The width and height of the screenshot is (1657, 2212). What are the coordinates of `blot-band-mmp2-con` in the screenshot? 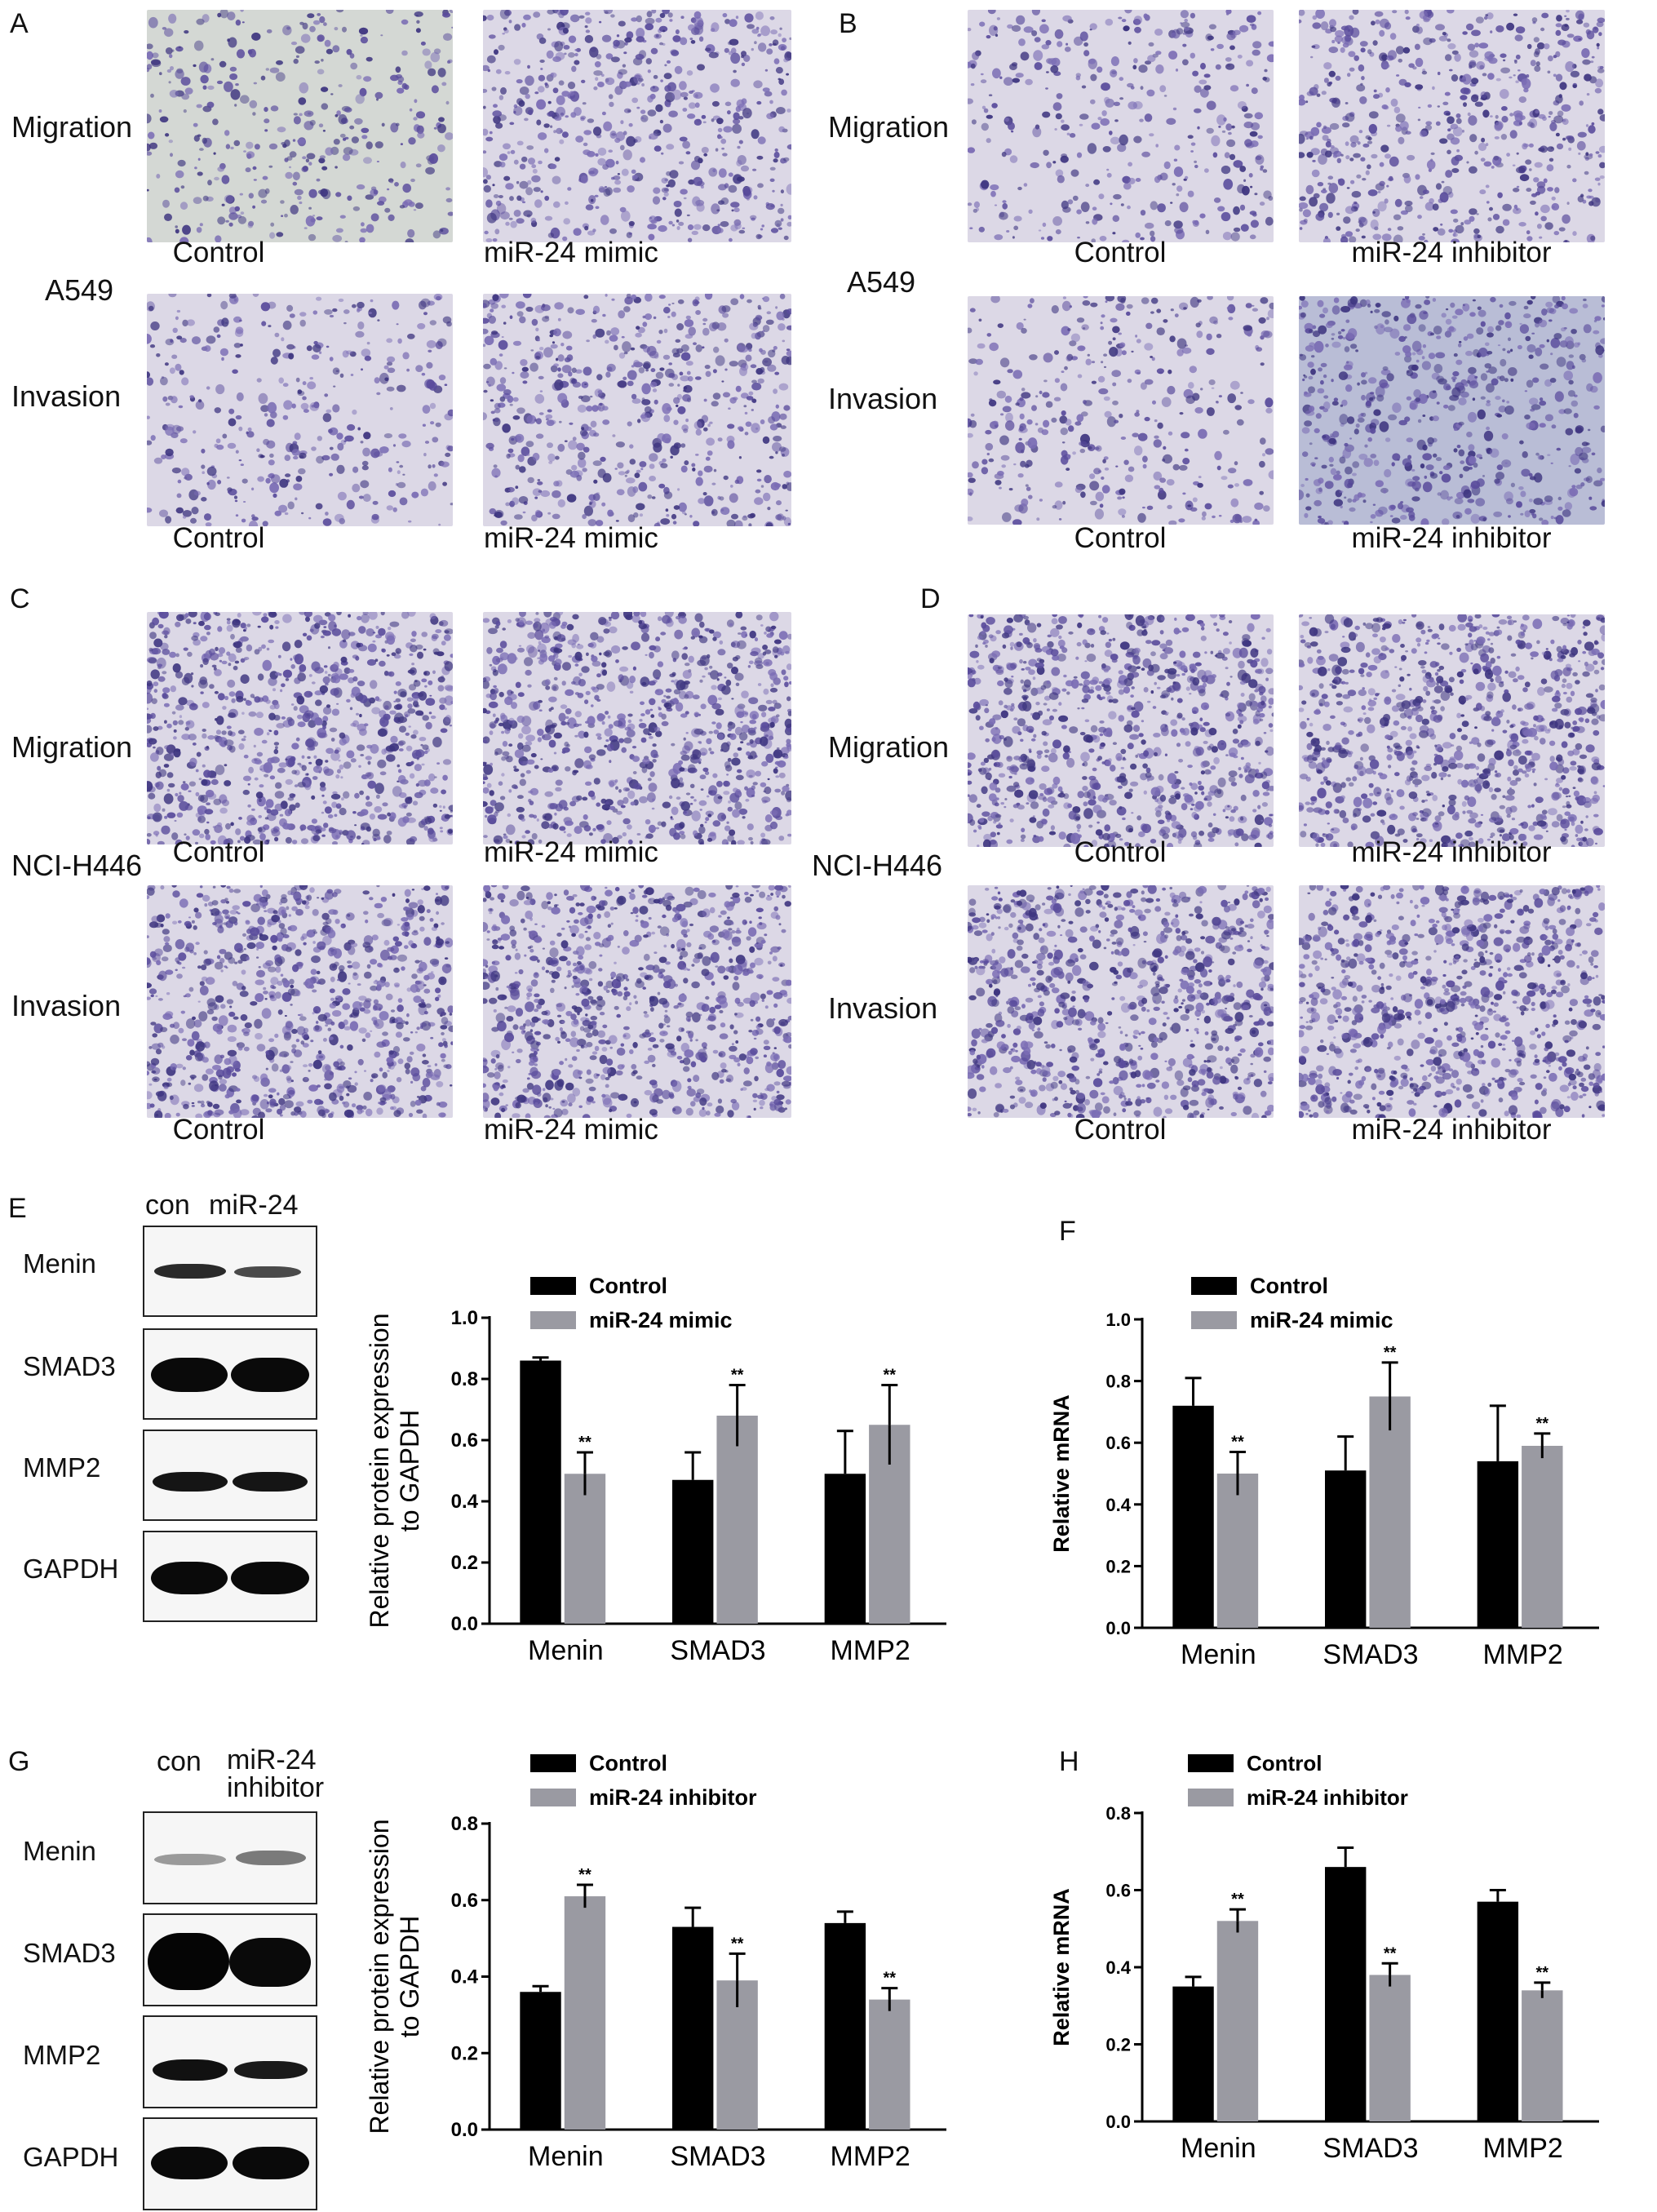 It's located at (191, 1482).